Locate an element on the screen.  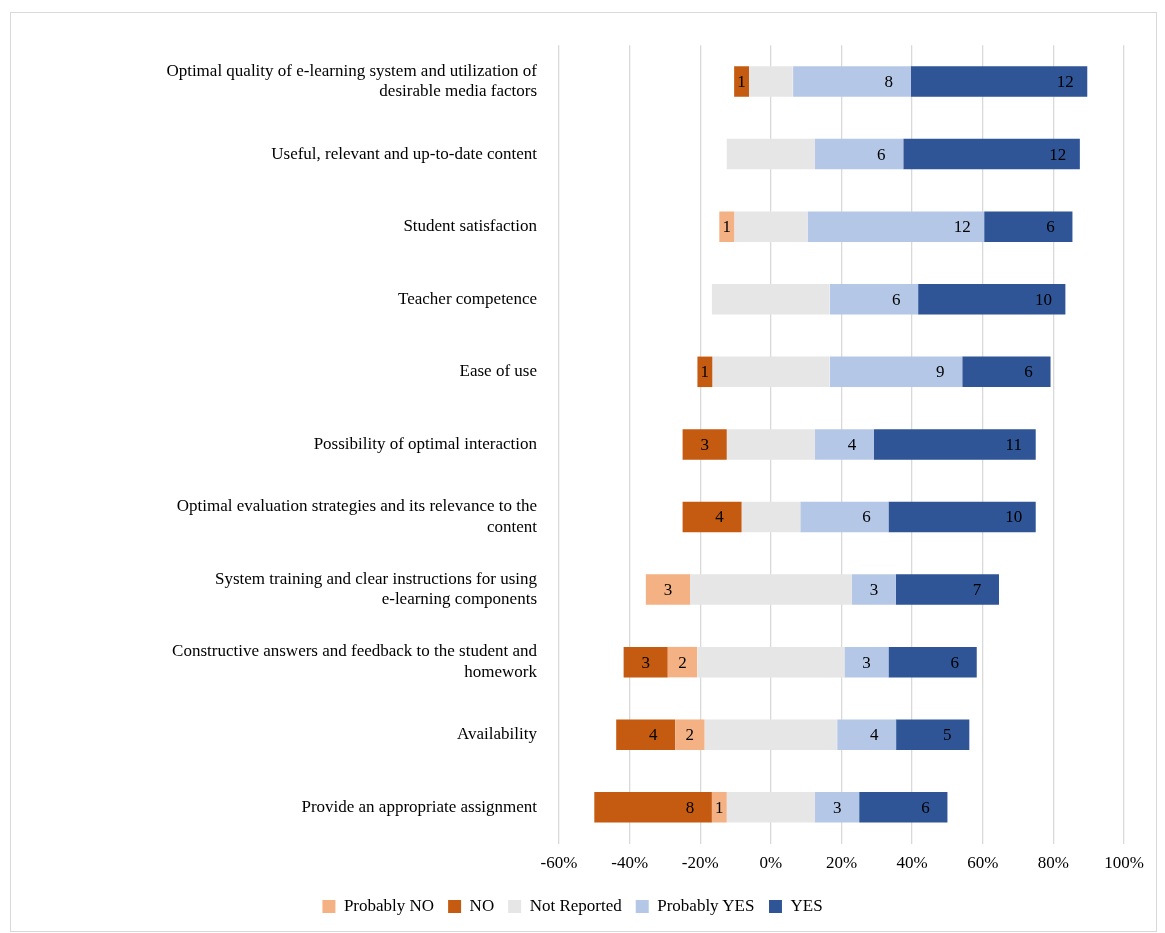
legend-label: NO is located at coordinates (482, 905).